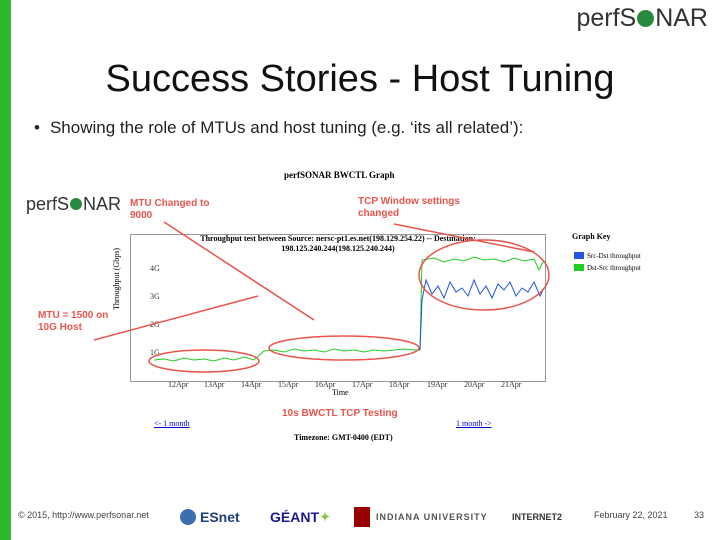 This screenshot has height=540, width=720. Describe the element at coordinates (73, 321) in the screenshot. I see `annotation-mtu-1500: MTU = 1500 on 10G Host` at that location.